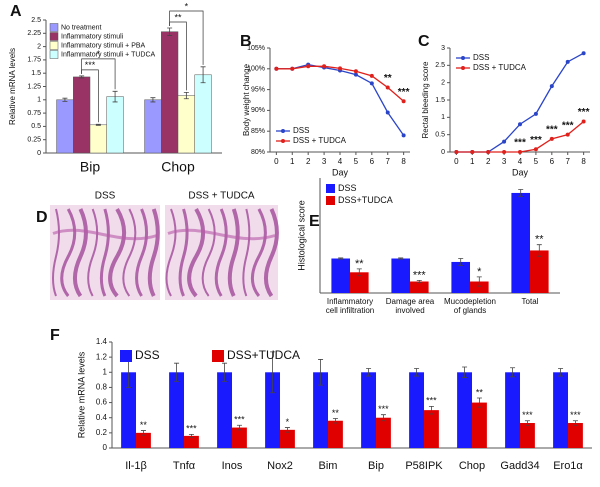 The image size is (600, 487). Describe the element at coordinates (440, 100) in the screenshot. I see `y-tick-label: 1.5` at that location.